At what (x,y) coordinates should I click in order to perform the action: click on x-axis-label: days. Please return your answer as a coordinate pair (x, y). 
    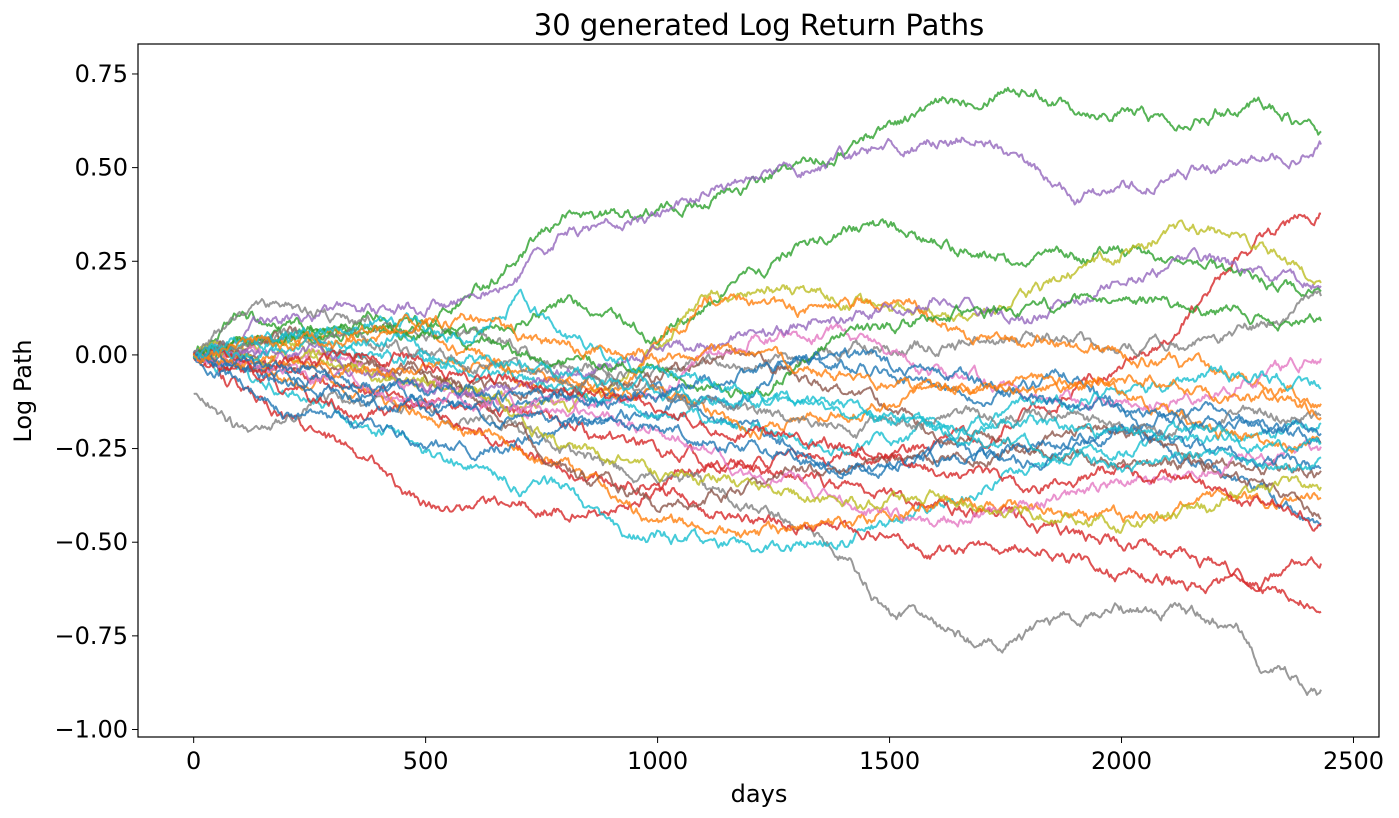
    Looking at the image, I should click on (759, 794).